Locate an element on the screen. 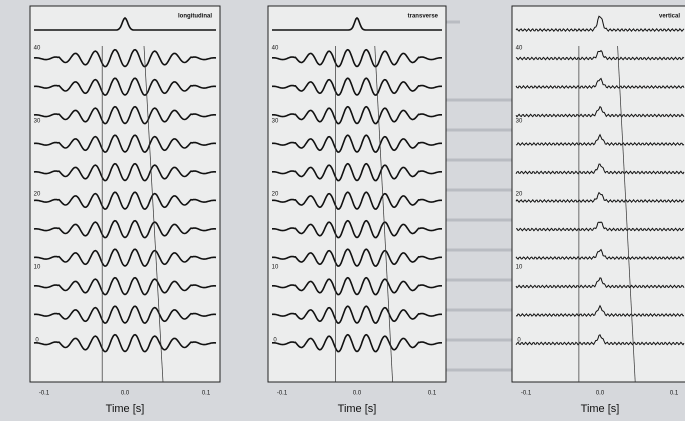 This screenshot has width=685, height=421. panel-title: vertical is located at coordinates (669, 17).